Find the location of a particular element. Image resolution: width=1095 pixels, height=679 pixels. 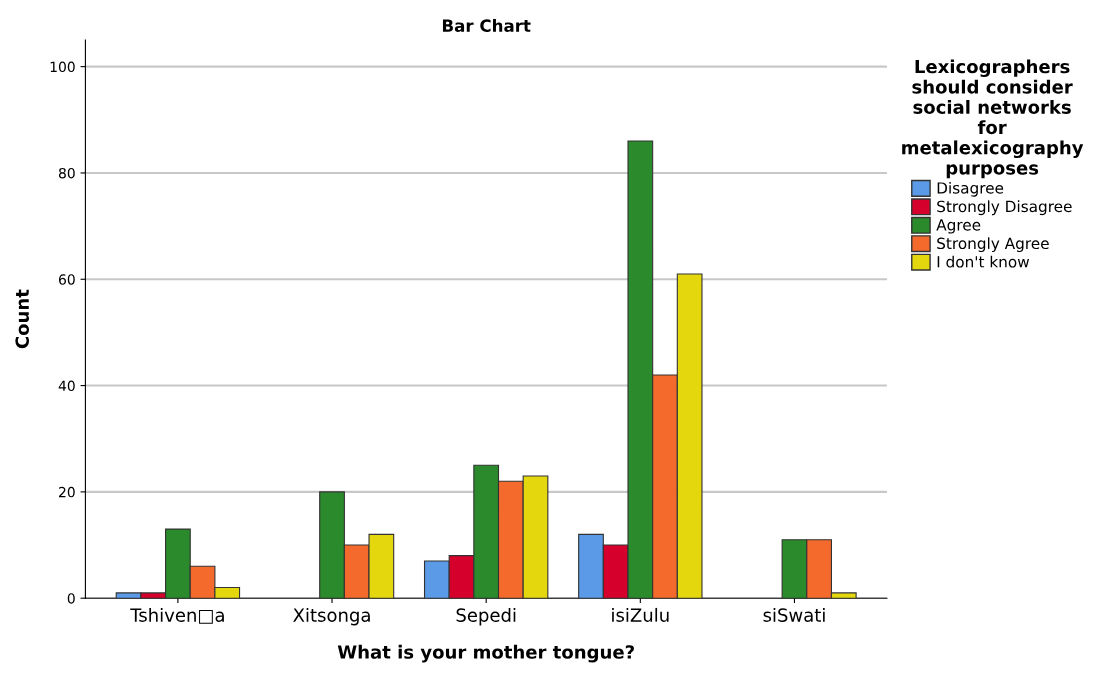

y-tick-label: 40 is located at coordinates (66, 386).